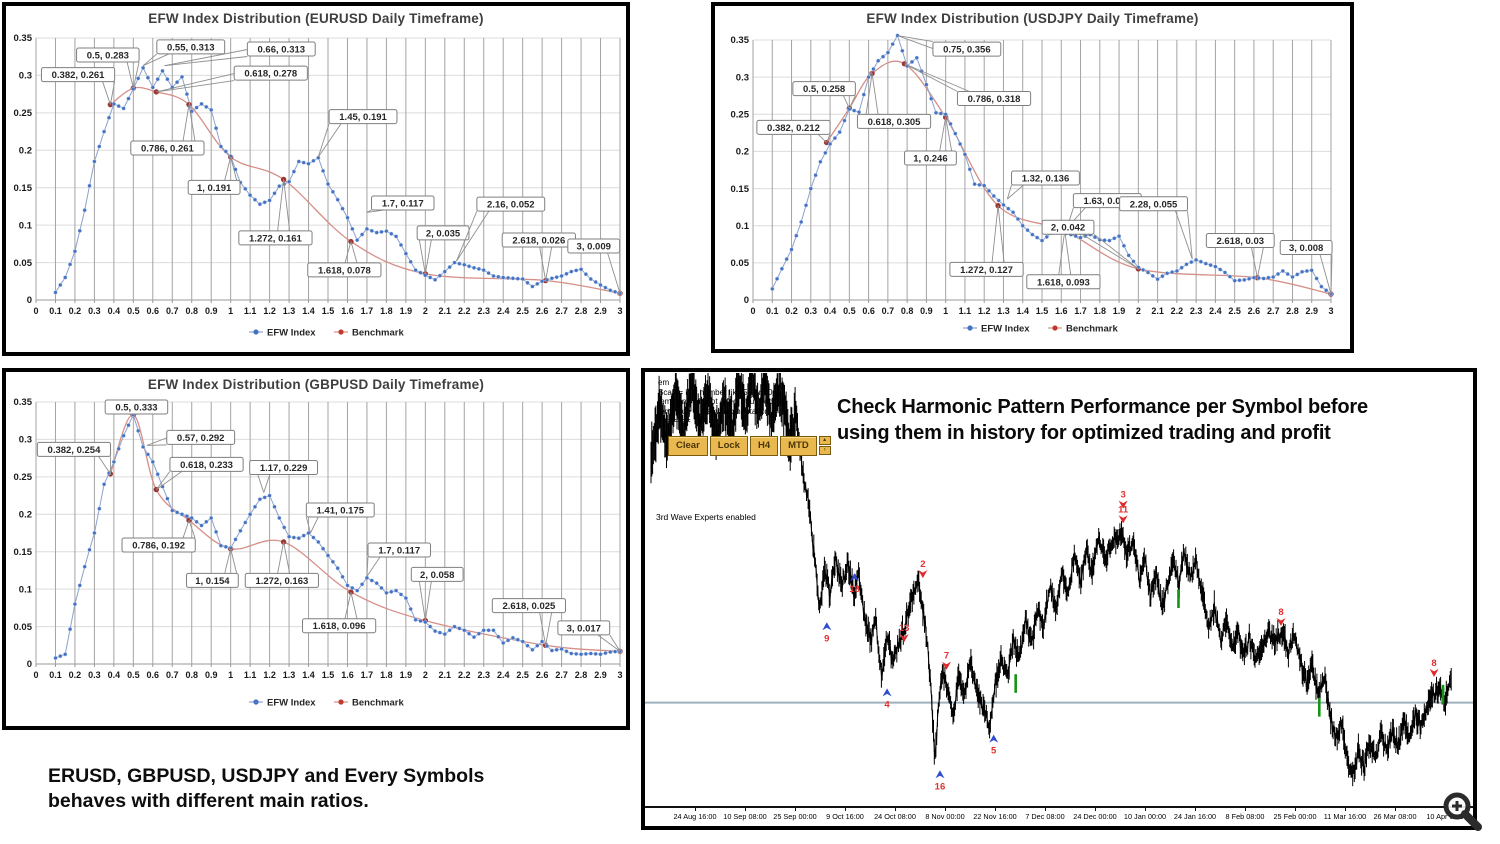  What do you see at coordinates (240, 54) in the screenshot?
I see `annotation-callout: 0.66, 0.313` at bounding box center [240, 54].